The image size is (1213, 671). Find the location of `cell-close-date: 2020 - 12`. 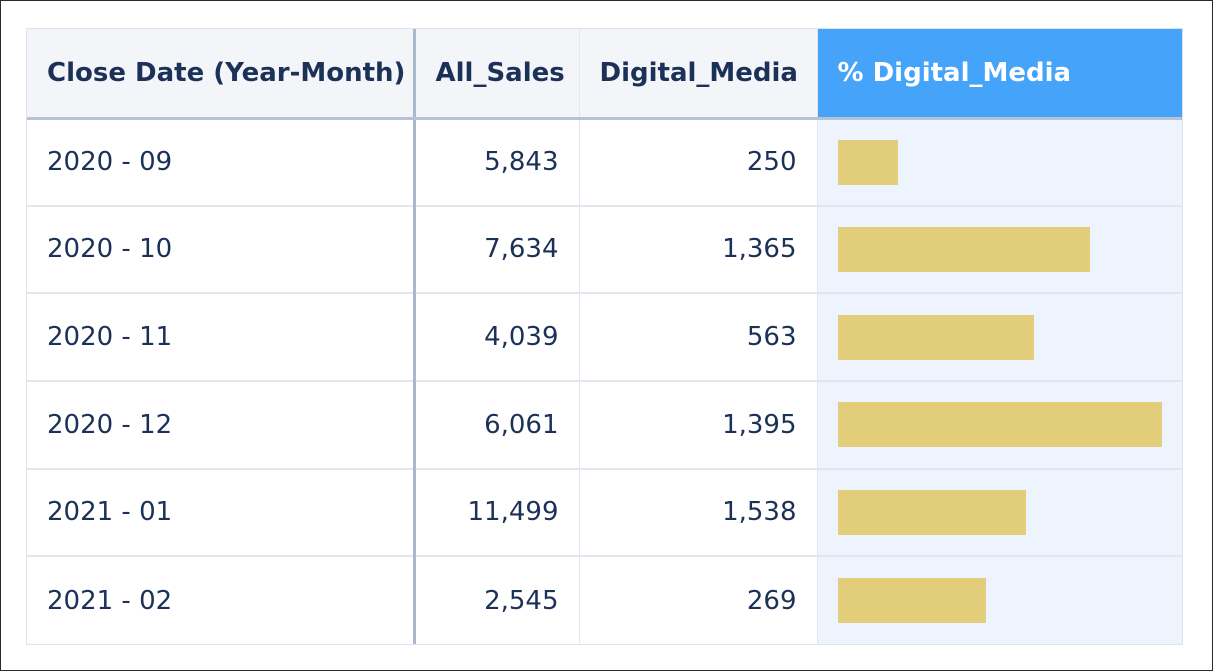

cell-close-date: 2020 - 12 is located at coordinates (221, 425).